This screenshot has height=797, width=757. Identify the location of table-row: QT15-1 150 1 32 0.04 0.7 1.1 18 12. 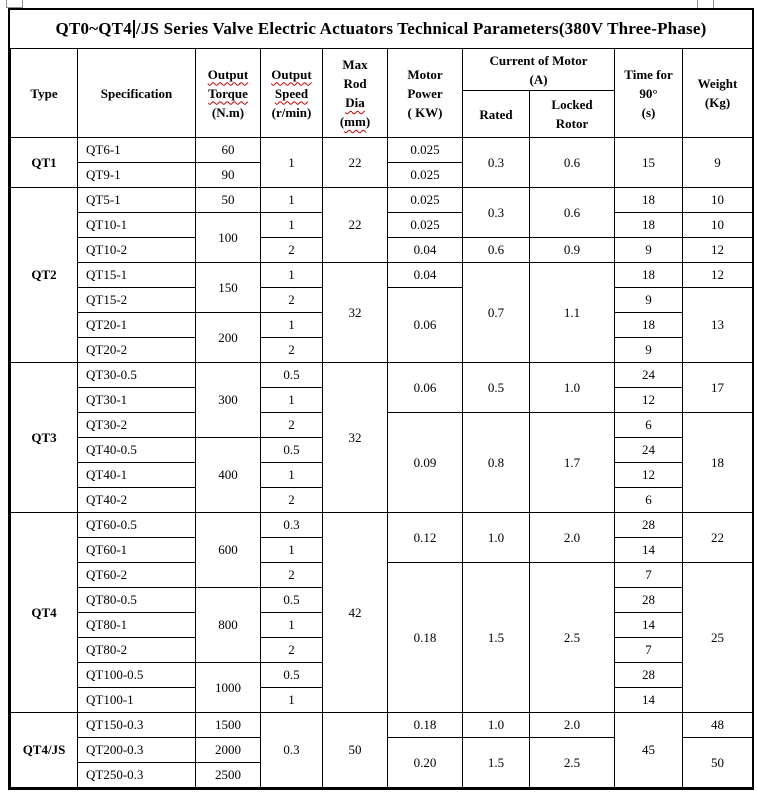
(382, 312).